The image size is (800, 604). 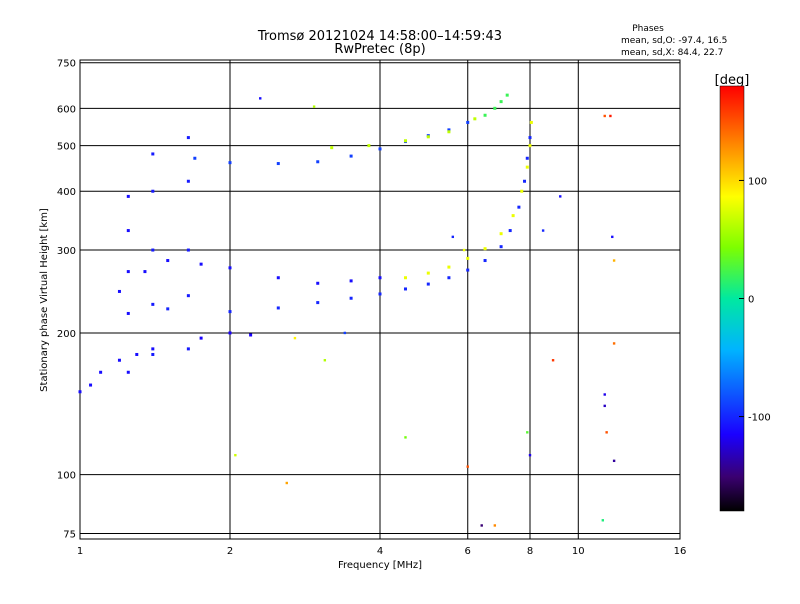 What do you see at coordinates (732, 80) in the screenshot?
I see `colorbar-label: [deg]` at bounding box center [732, 80].